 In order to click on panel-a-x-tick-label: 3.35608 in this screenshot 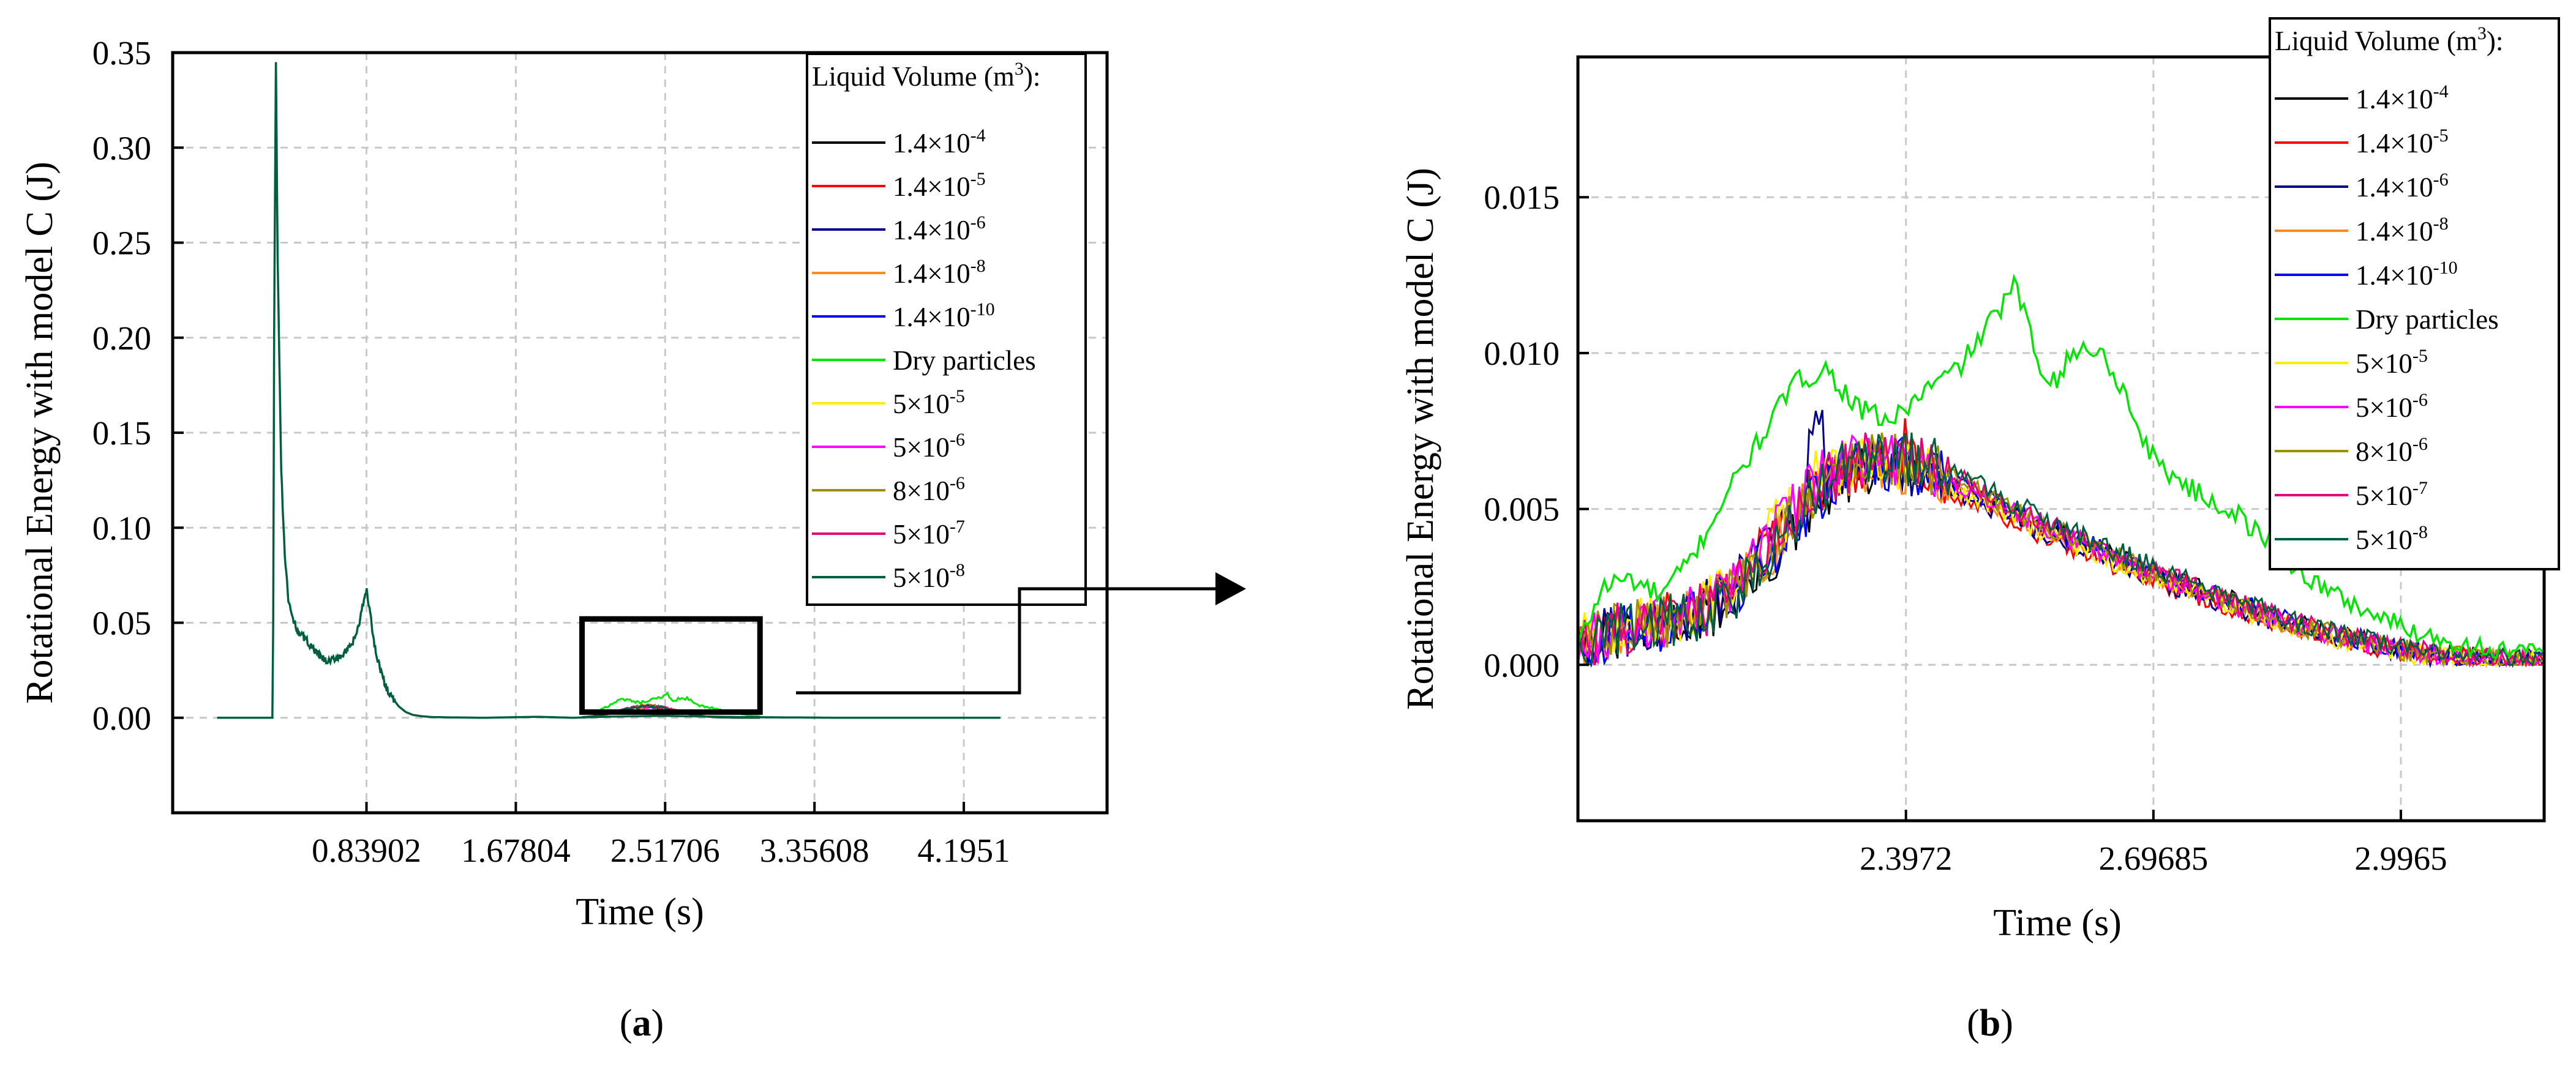, I will do `click(815, 850)`.